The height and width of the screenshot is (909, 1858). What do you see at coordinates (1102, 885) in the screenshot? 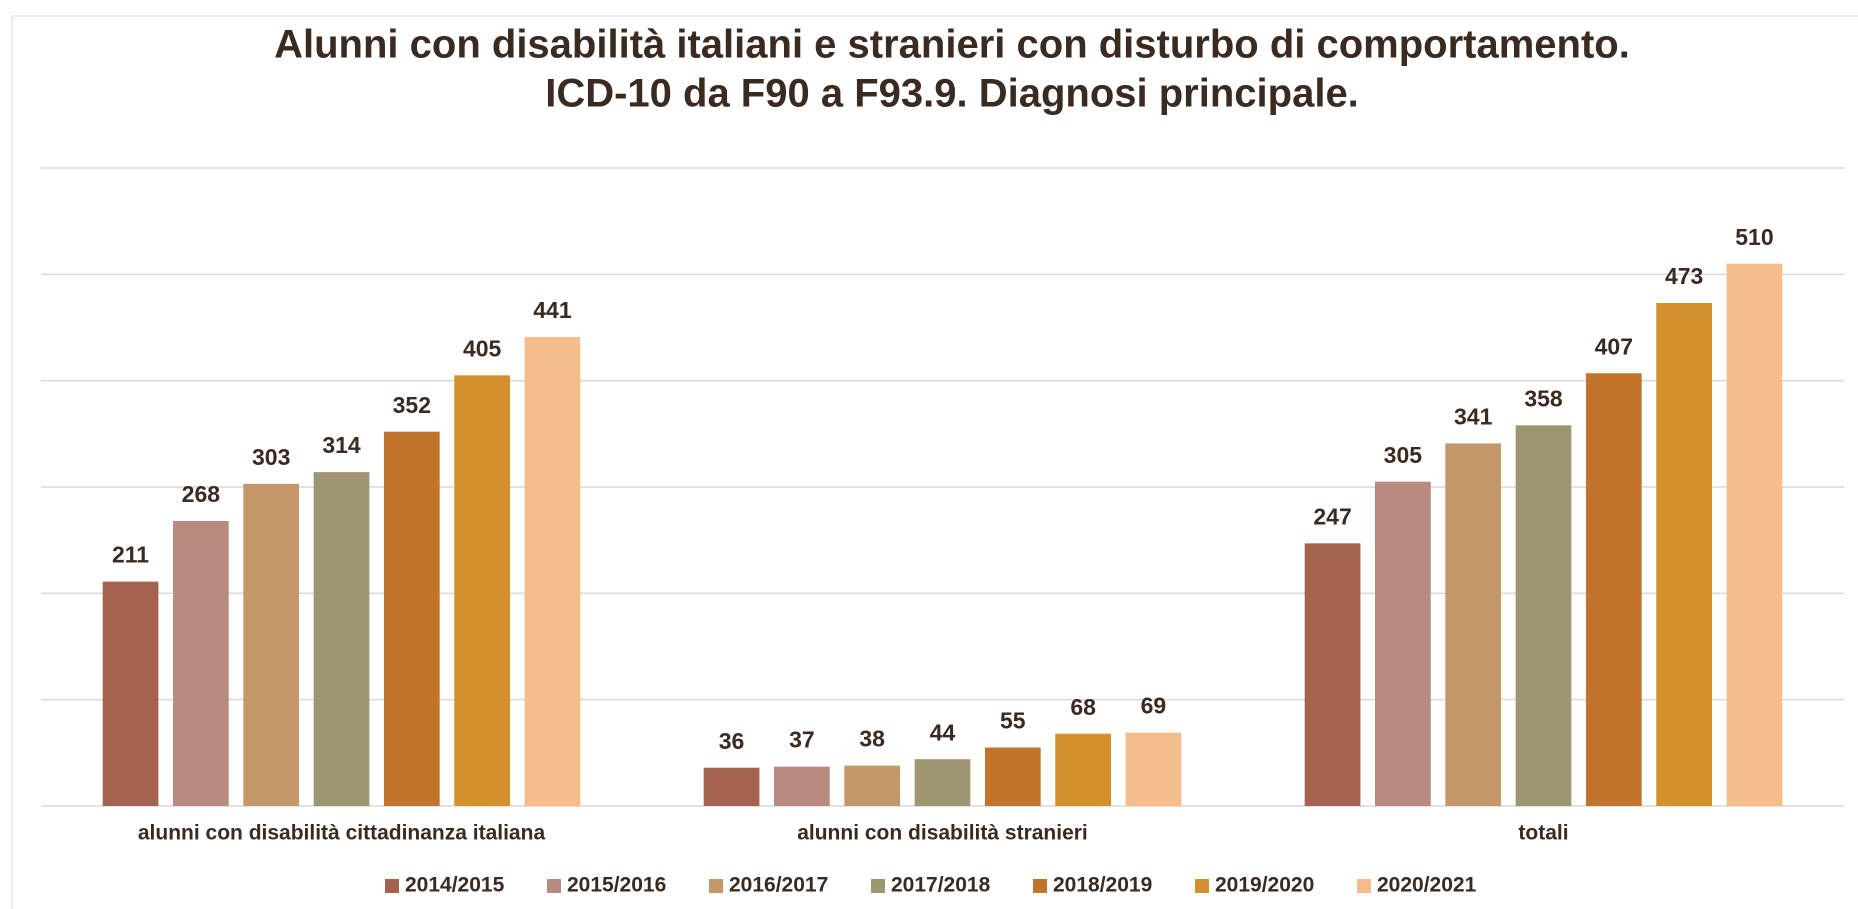
I see `legend-label: 2018/2019` at bounding box center [1102, 885].